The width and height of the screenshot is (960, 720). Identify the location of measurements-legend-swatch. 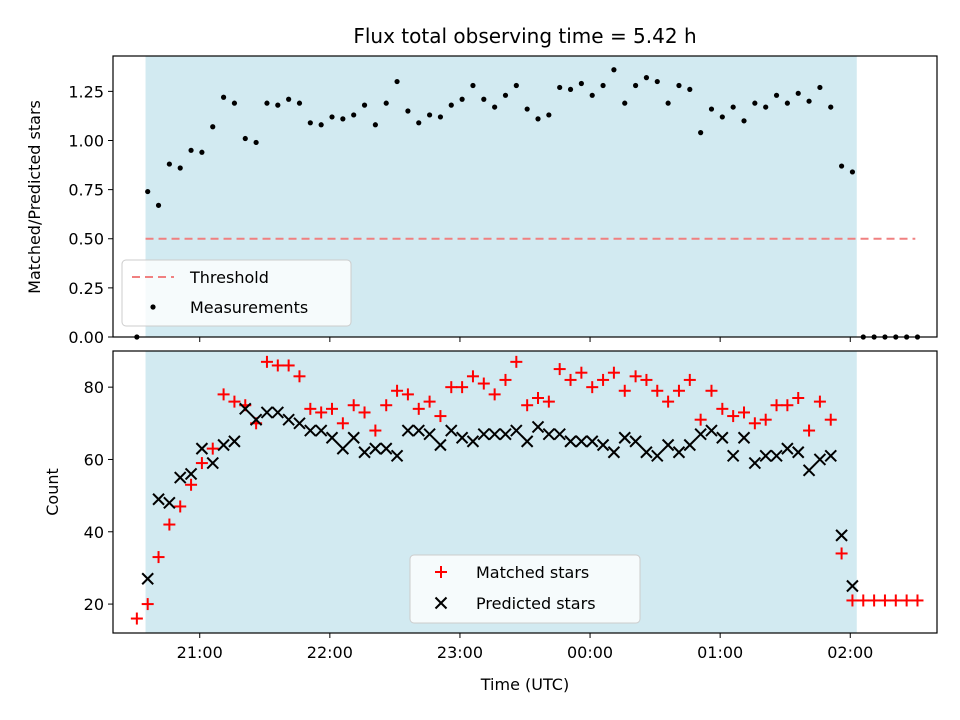
(153, 307).